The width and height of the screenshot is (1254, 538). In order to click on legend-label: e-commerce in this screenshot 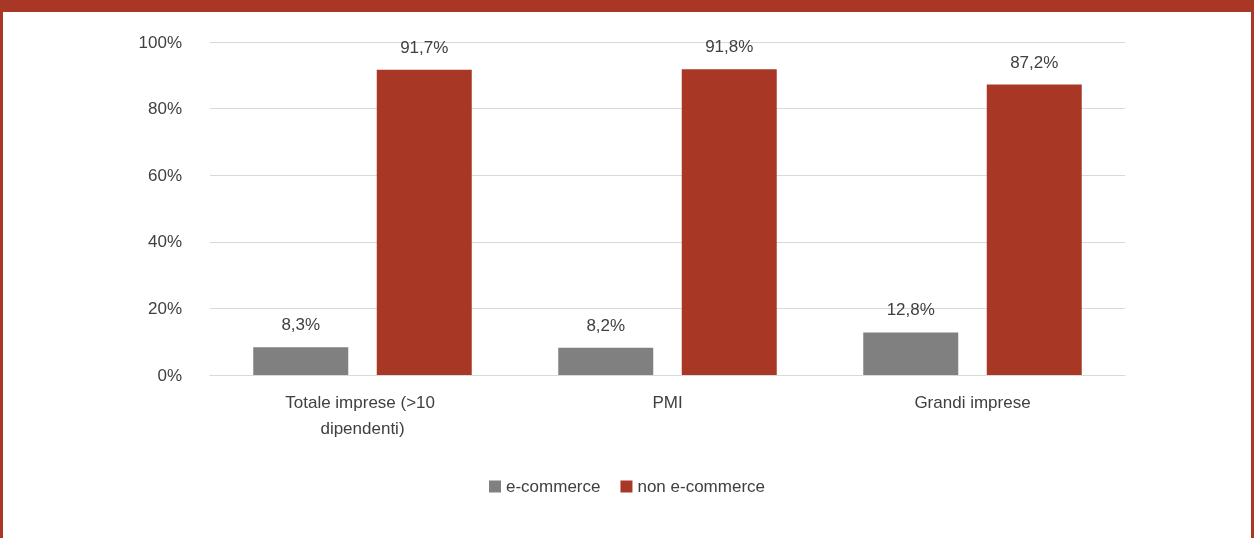, I will do `click(553, 486)`.